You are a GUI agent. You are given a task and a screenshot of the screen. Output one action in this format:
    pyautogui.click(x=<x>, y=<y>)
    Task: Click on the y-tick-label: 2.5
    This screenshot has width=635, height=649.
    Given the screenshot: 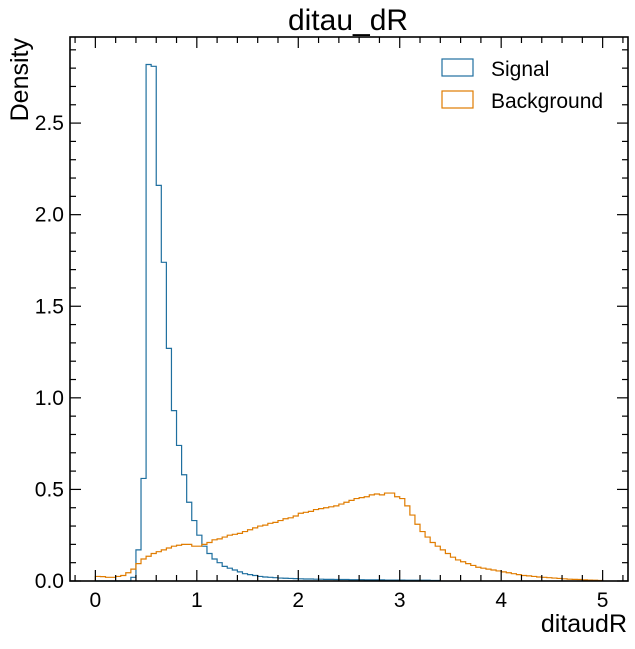 What is the action you would take?
    pyautogui.click(x=49, y=123)
    